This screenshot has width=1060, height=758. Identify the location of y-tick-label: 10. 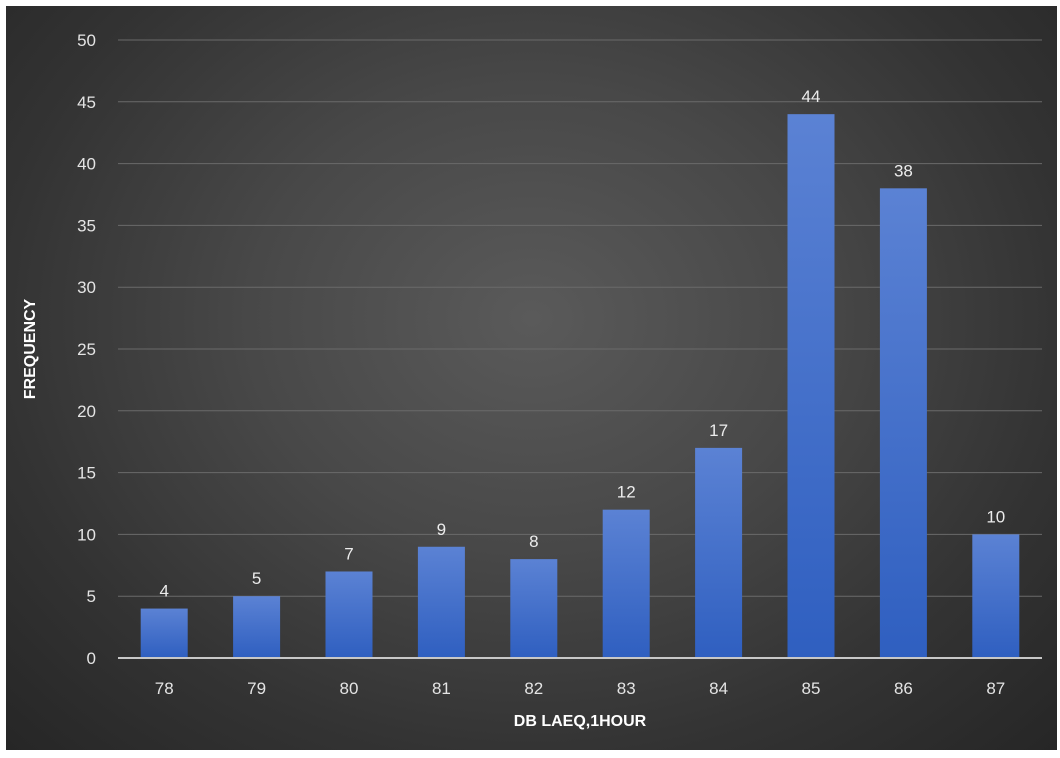
(86, 534).